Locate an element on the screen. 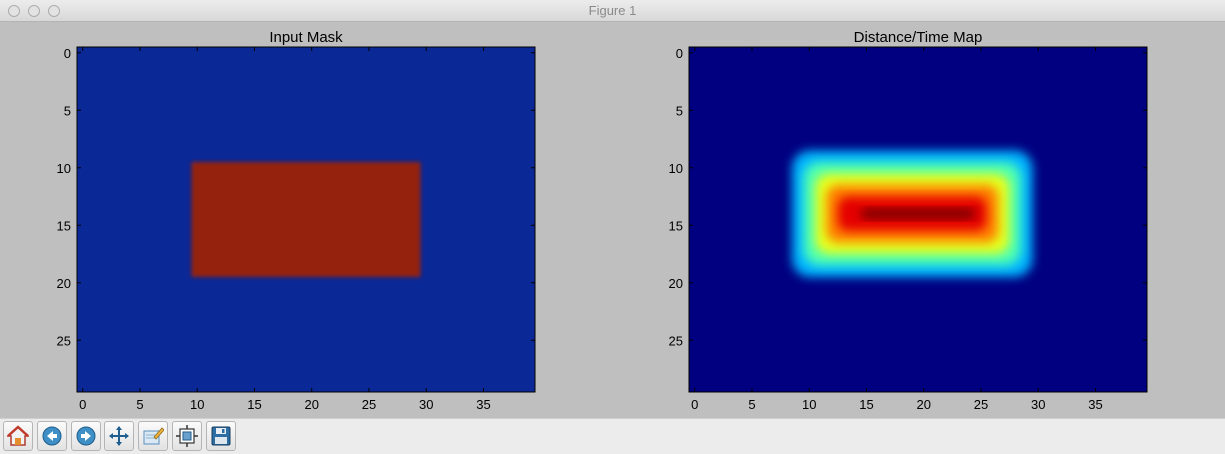  forward-arrow-icon is located at coordinates (86, 436).